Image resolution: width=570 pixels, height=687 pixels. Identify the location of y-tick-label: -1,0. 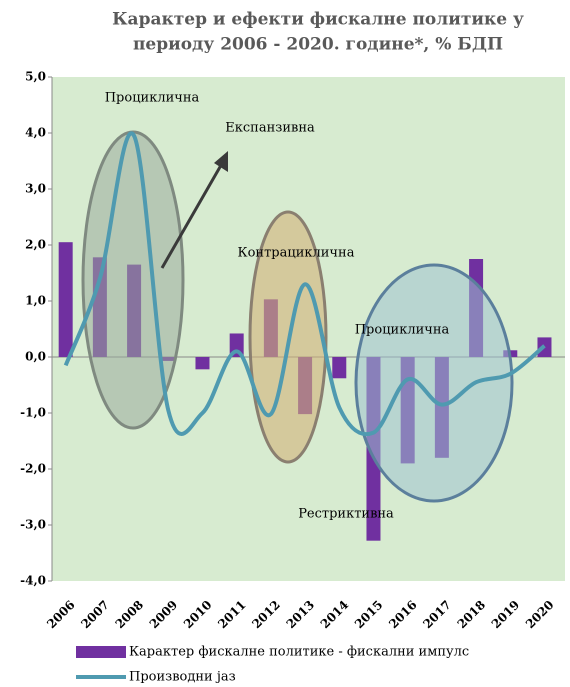
(33, 413).